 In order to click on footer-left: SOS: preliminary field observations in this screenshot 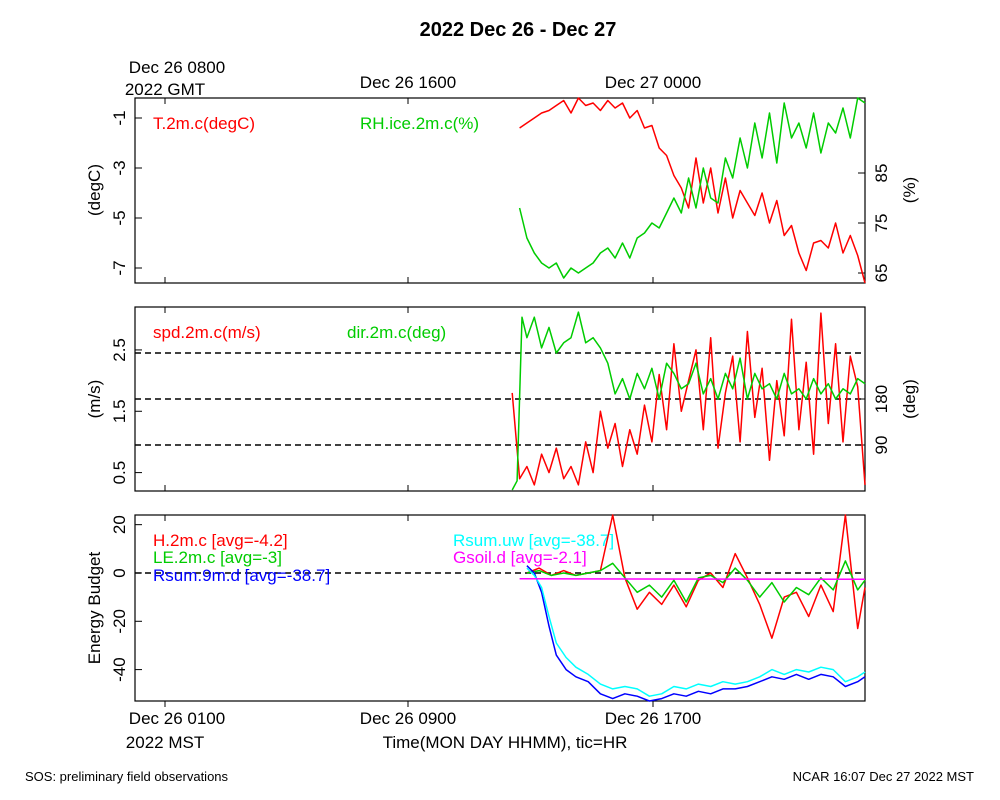, I will do `click(127, 776)`.